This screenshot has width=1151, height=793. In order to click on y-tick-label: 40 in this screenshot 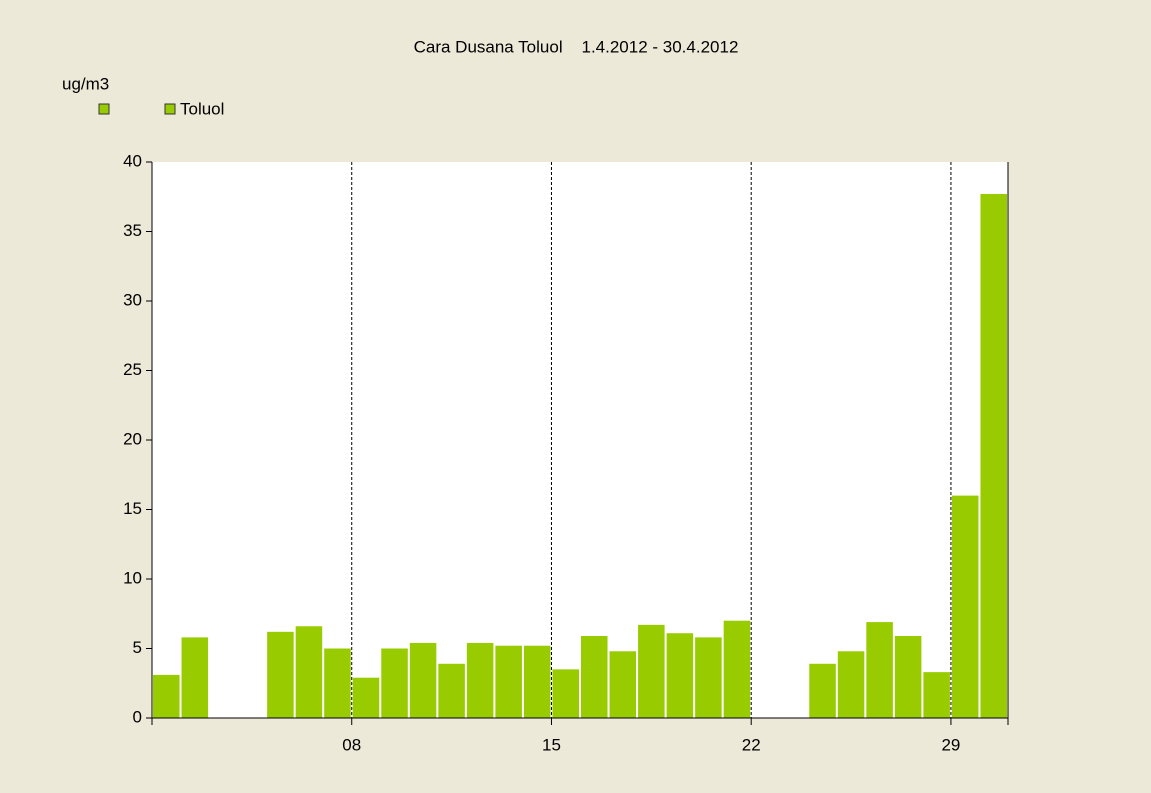, I will do `click(132, 160)`.